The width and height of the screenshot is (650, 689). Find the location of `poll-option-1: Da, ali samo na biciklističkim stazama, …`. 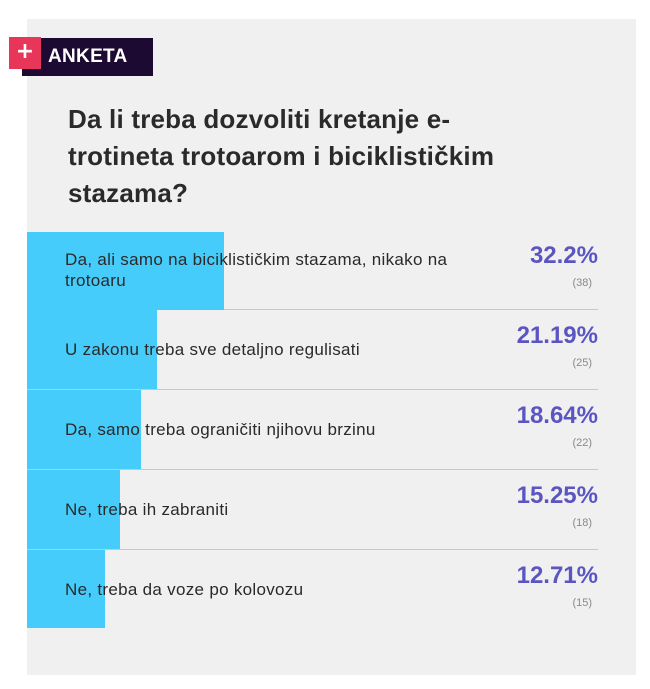

poll-option-1: Da, ali samo na biciklističkim stazama, … is located at coordinates (312, 270).